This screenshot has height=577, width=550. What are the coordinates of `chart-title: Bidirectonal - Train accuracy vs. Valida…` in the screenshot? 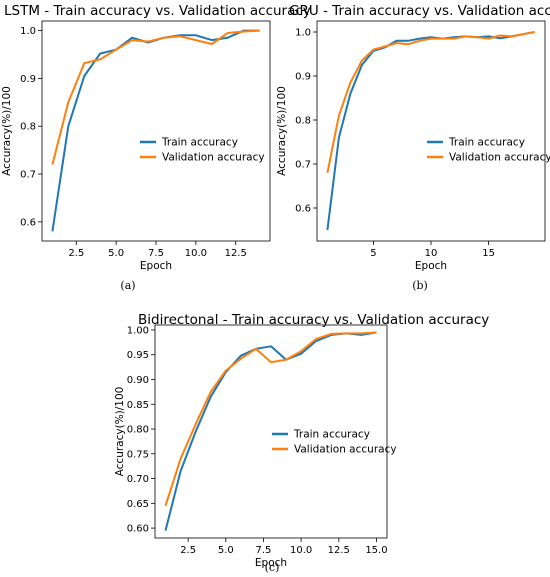 It's located at (313, 320).